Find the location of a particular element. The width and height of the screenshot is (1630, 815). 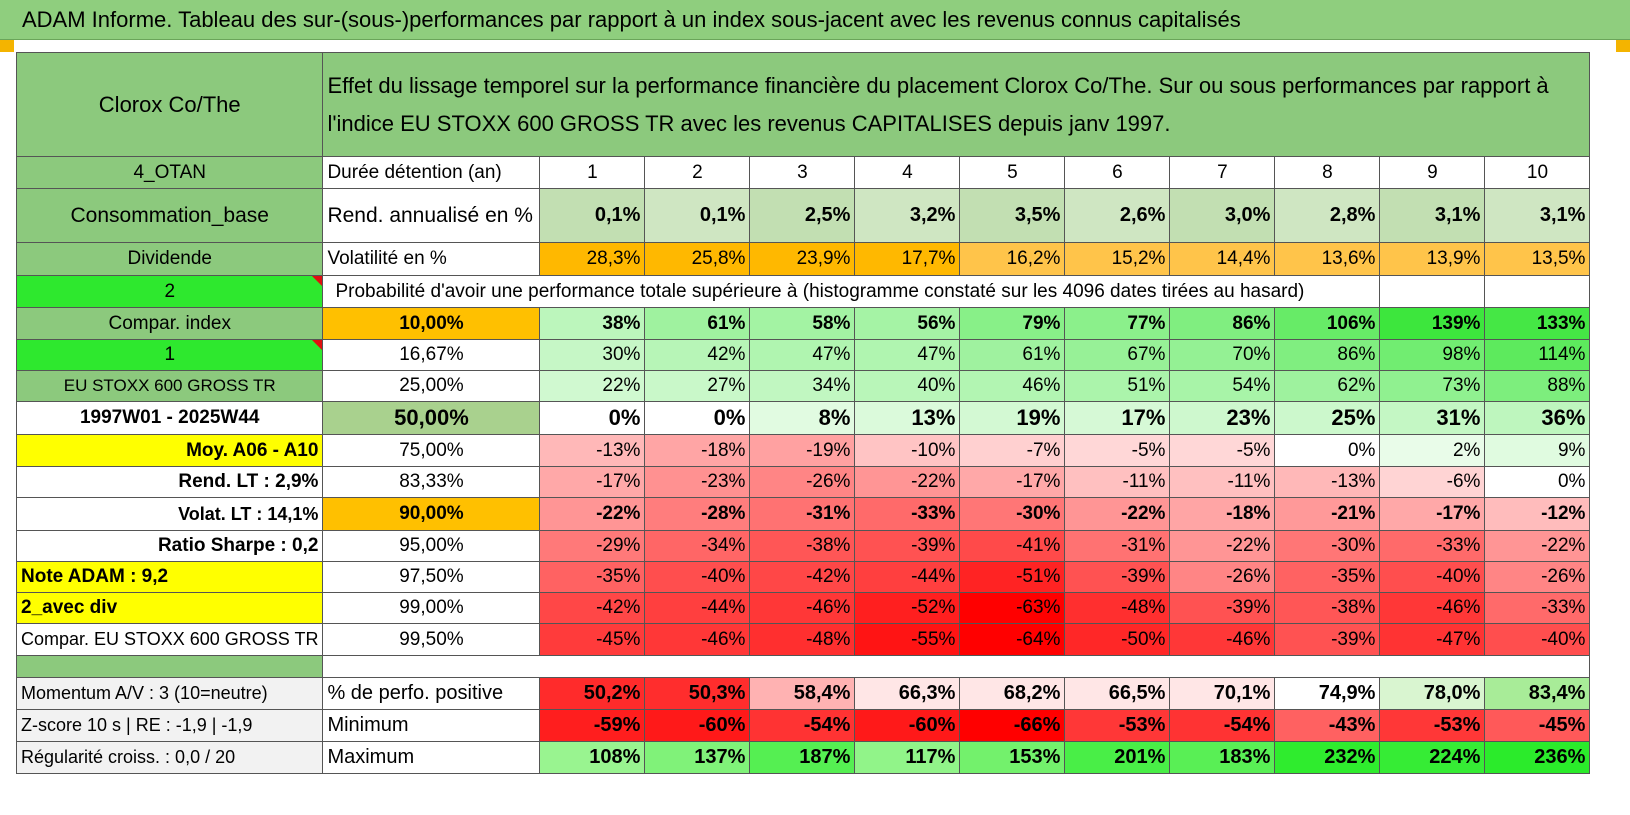

summary-row-label: Minimum is located at coordinates (431, 725).